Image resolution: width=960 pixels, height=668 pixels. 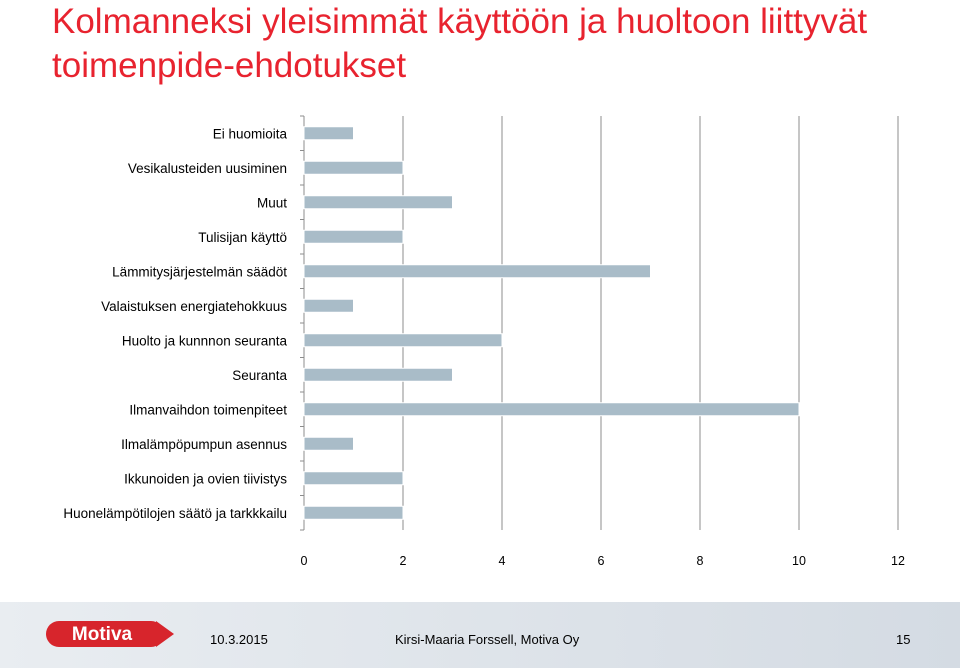 I want to click on category-label: Ikkunoiden ja ovien tiivistys, so click(x=205, y=478).